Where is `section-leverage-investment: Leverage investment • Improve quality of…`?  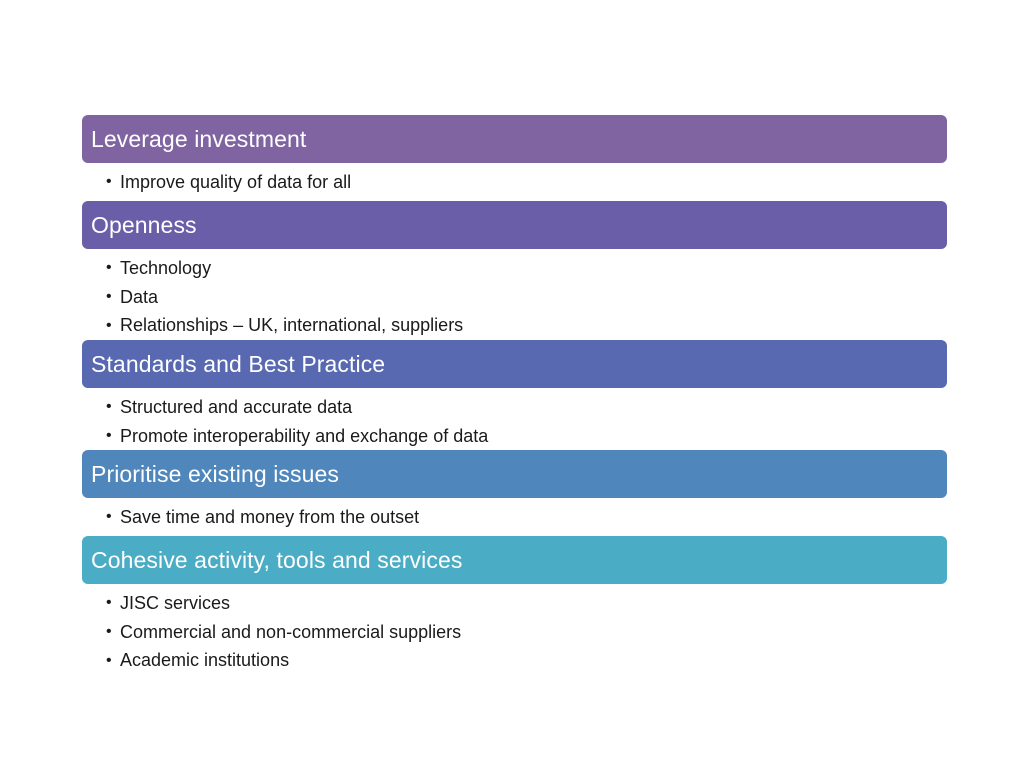
section-leverage-investment: Leverage investment • Improve quality of… is located at coordinates (514, 156).